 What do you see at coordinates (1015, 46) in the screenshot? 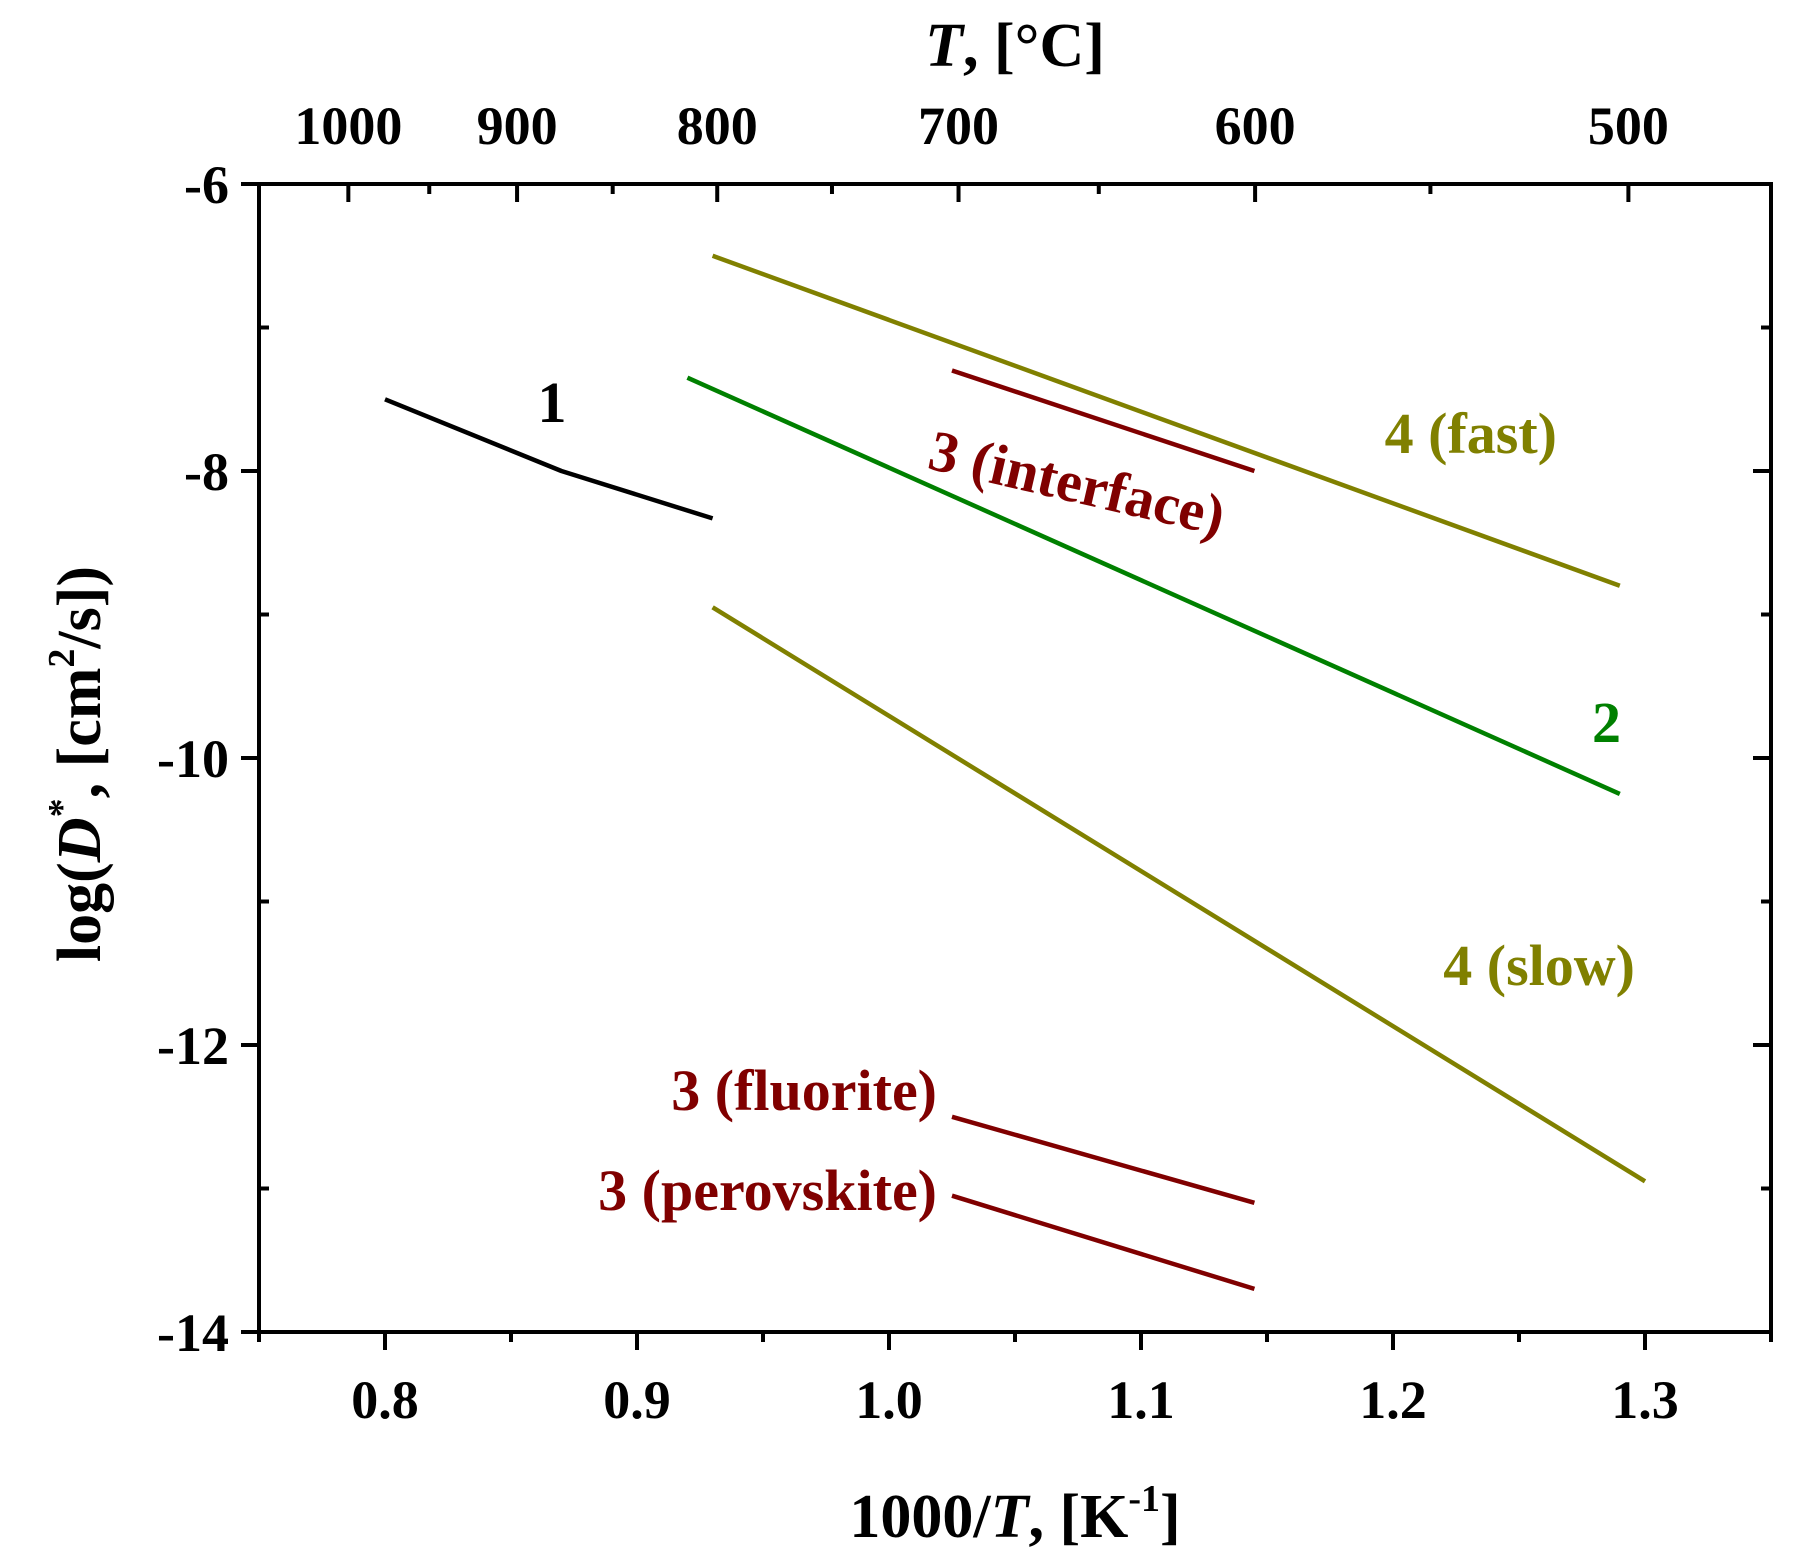
I see `top-axis-title: T, [°C]` at bounding box center [1015, 46].